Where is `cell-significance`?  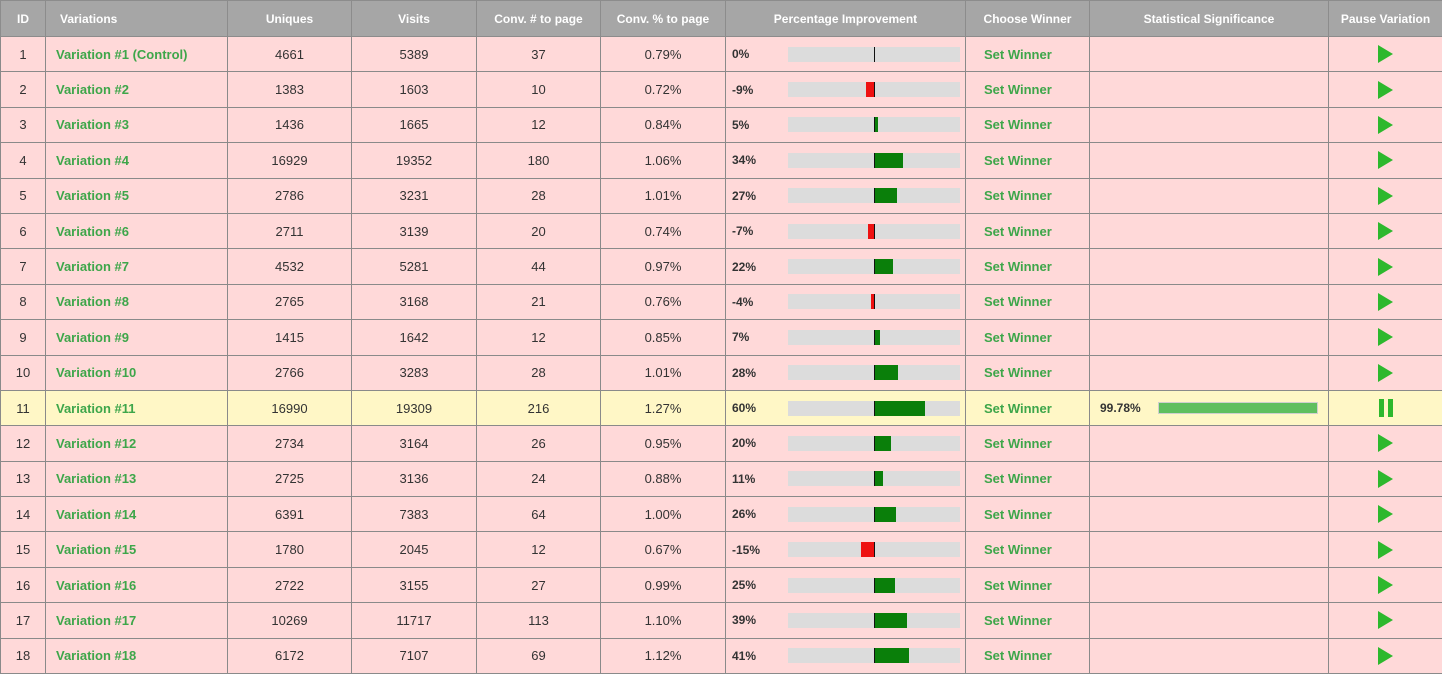 cell-significance is located at coordinates (1209, 266).